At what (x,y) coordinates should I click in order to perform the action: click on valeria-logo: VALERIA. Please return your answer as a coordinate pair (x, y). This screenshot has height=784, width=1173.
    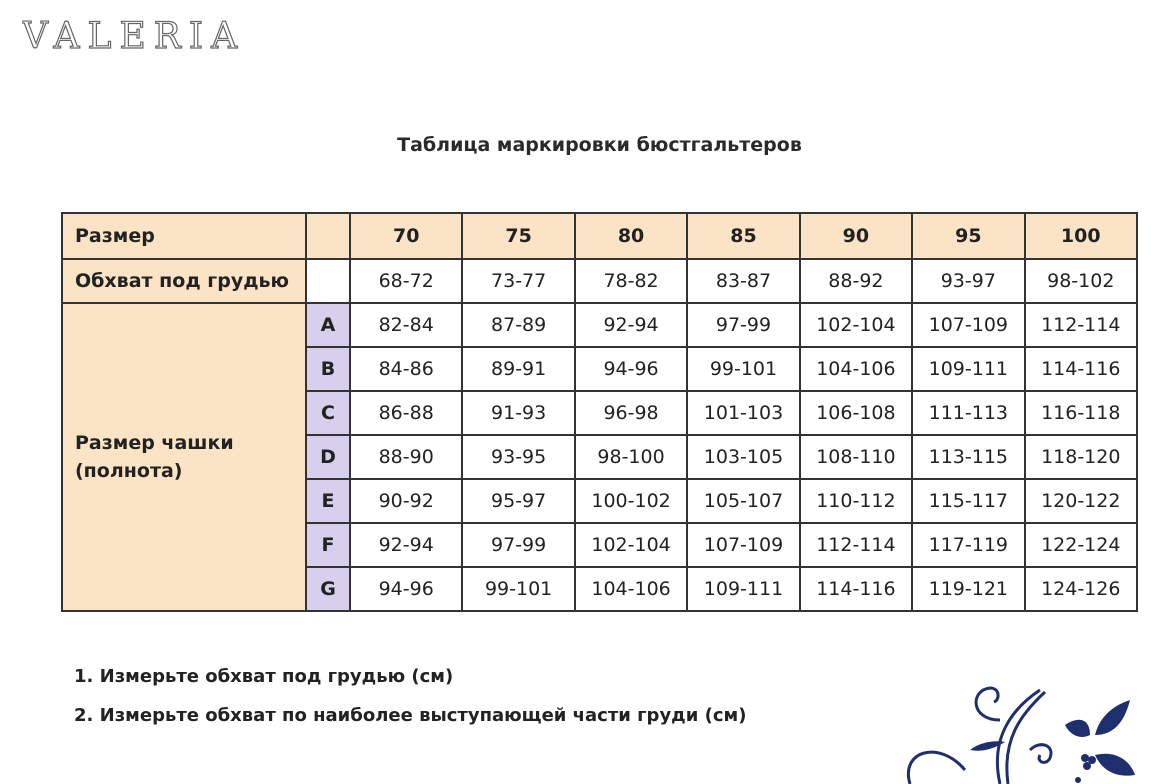
    Looking at the image, I should click on (133, 34).